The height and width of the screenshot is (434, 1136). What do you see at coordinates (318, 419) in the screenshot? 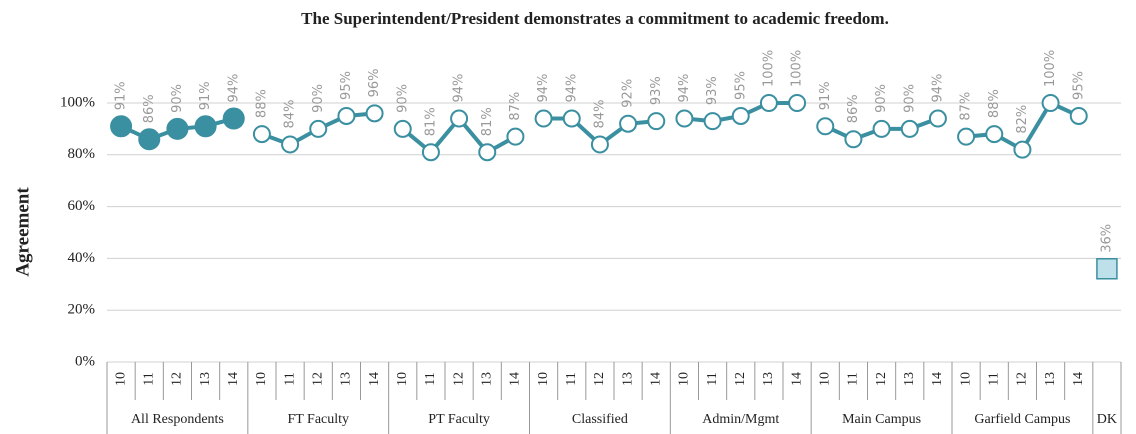
I see `group-label: FT Faculty` at bounding box center [318, 419].